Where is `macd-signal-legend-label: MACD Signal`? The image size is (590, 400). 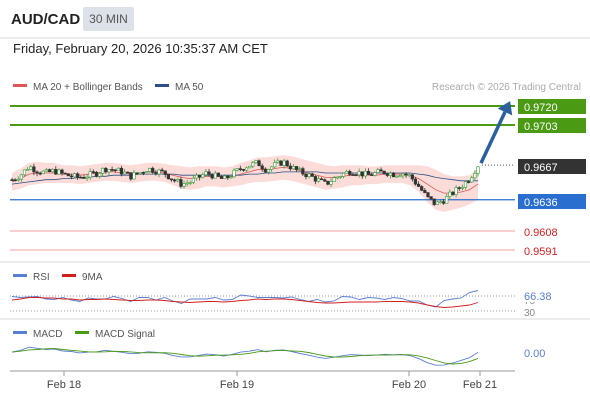
macd-signal-legend-label: MACD Signal is located at coordinates (125, 334).